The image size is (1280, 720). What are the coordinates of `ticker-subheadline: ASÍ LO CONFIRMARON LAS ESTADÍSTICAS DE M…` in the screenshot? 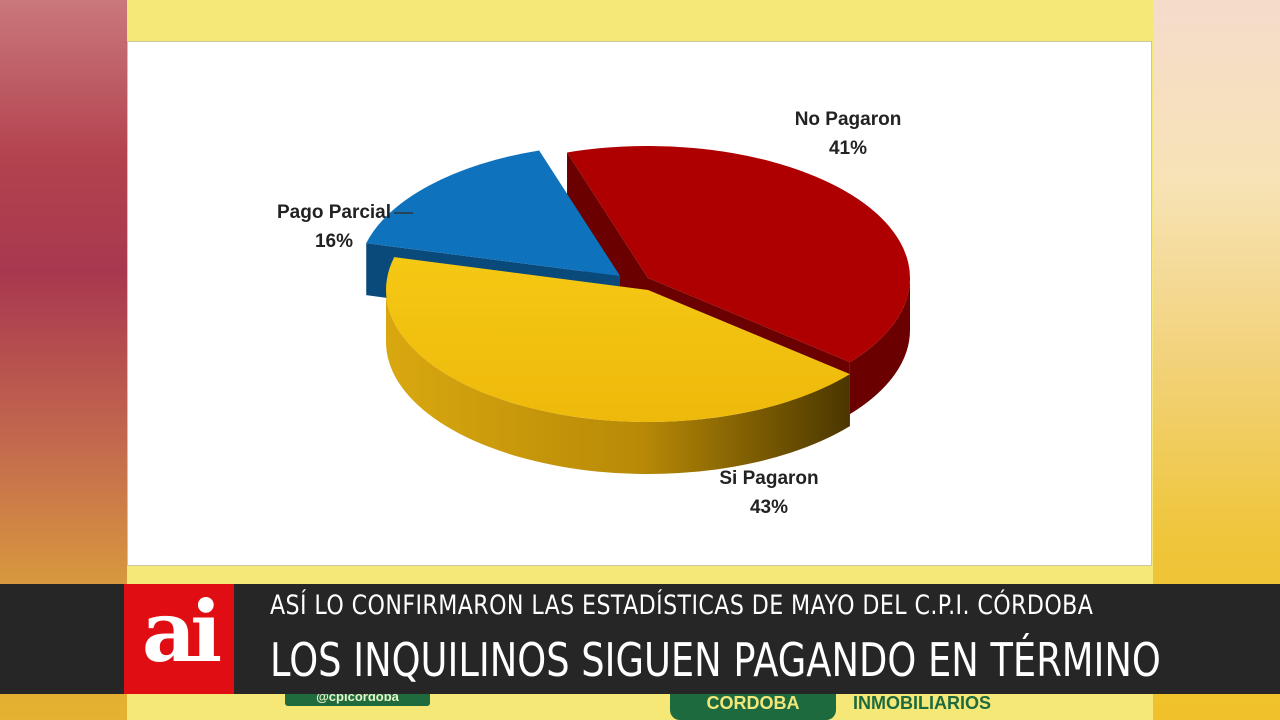 It's located at (682, 605).